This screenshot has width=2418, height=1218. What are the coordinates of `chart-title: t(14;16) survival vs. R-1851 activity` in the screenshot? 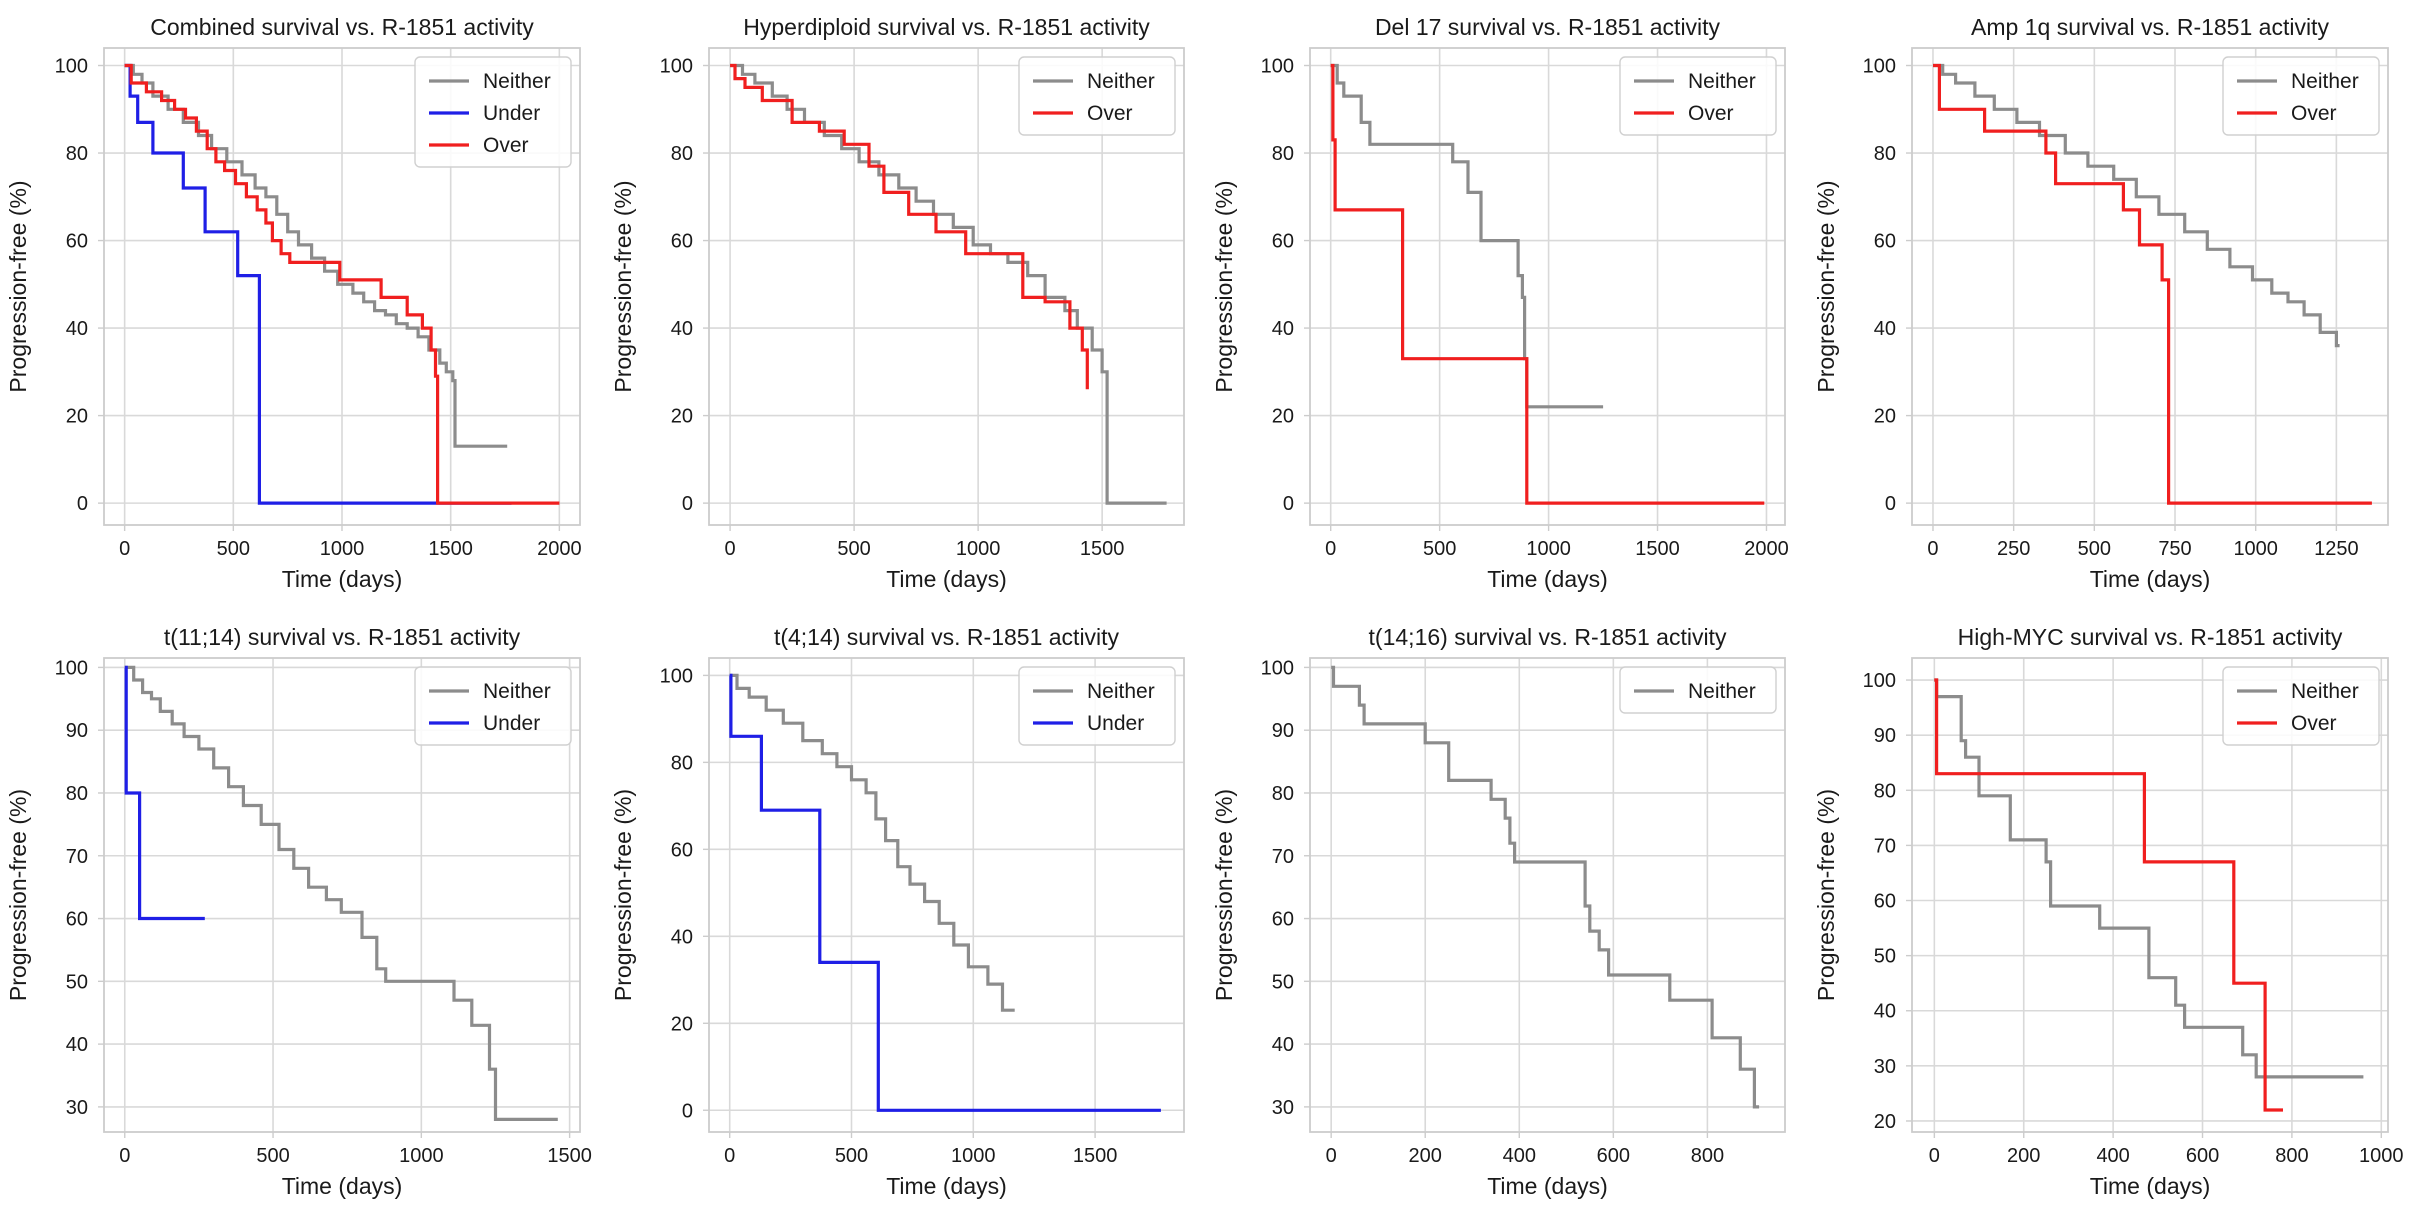 It's located at (1548, 637).